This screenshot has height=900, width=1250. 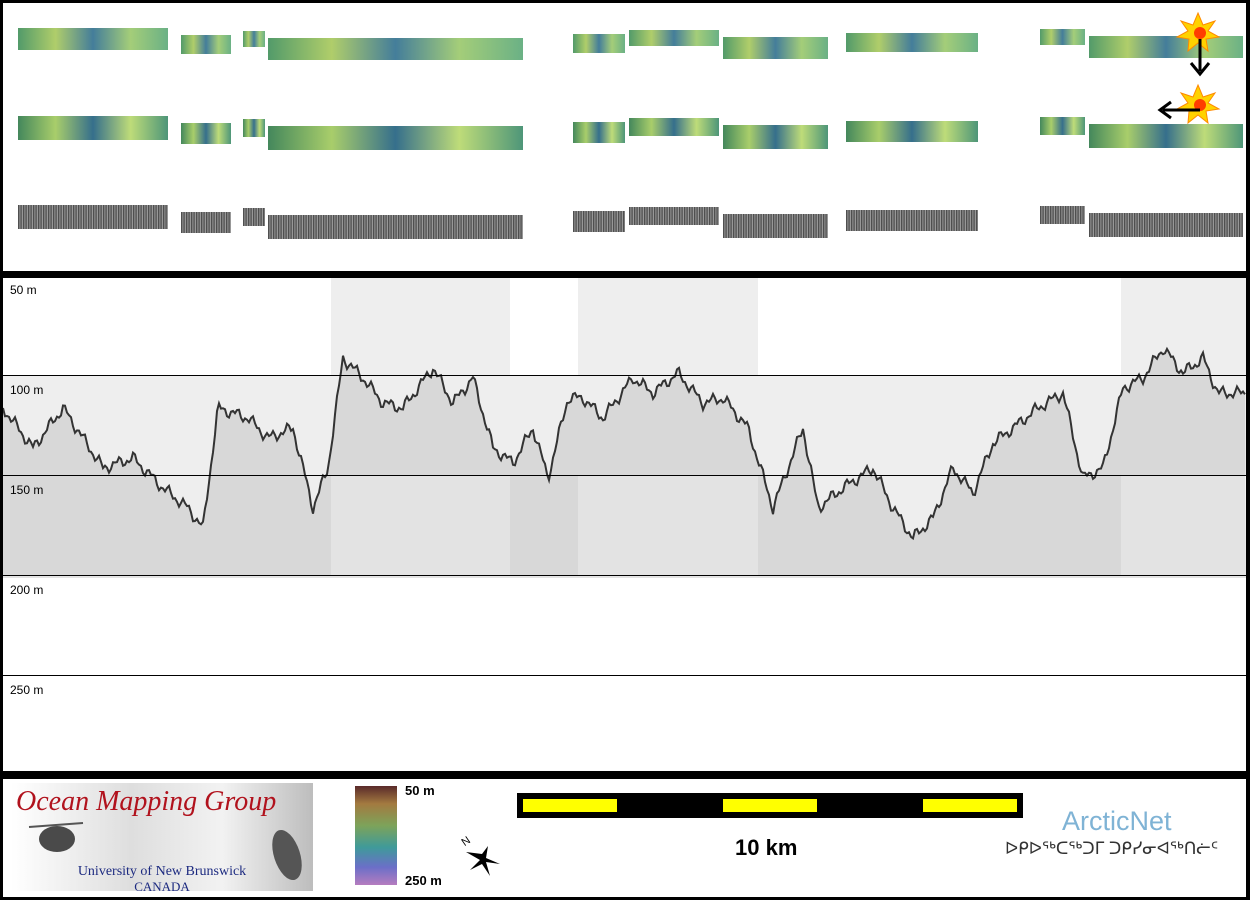 I want to click on logo-university: University of New Brunswick, so click(x=162, y=871).